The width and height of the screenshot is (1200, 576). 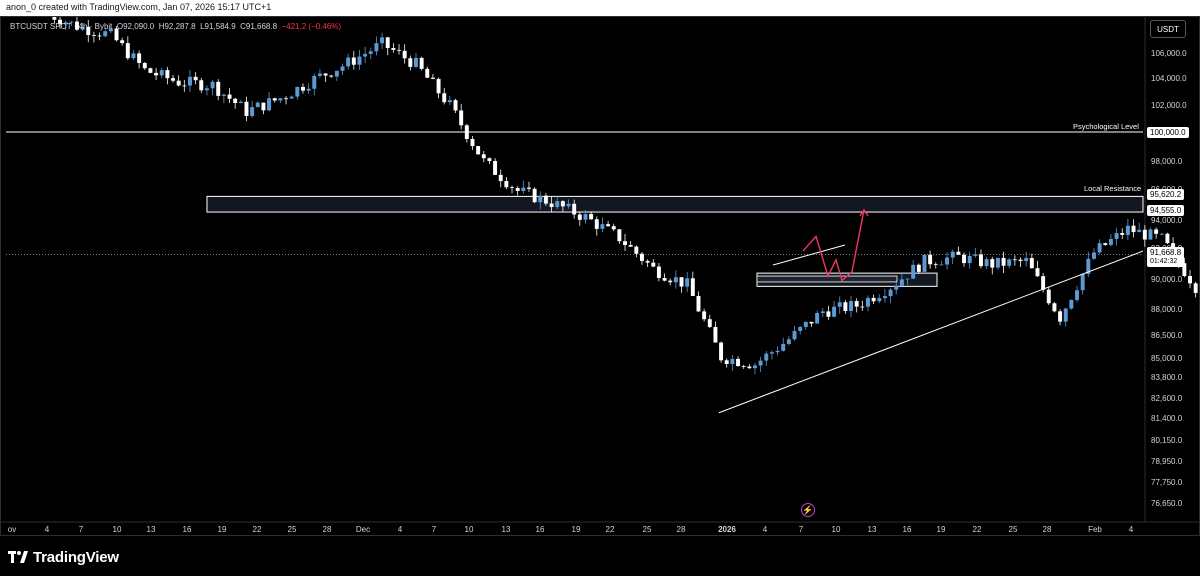 What do you see at coordinates (1167, 482) in the screenshot?
I see `y-tick-label: 77,750.0` at bounding box center [1167, 482].